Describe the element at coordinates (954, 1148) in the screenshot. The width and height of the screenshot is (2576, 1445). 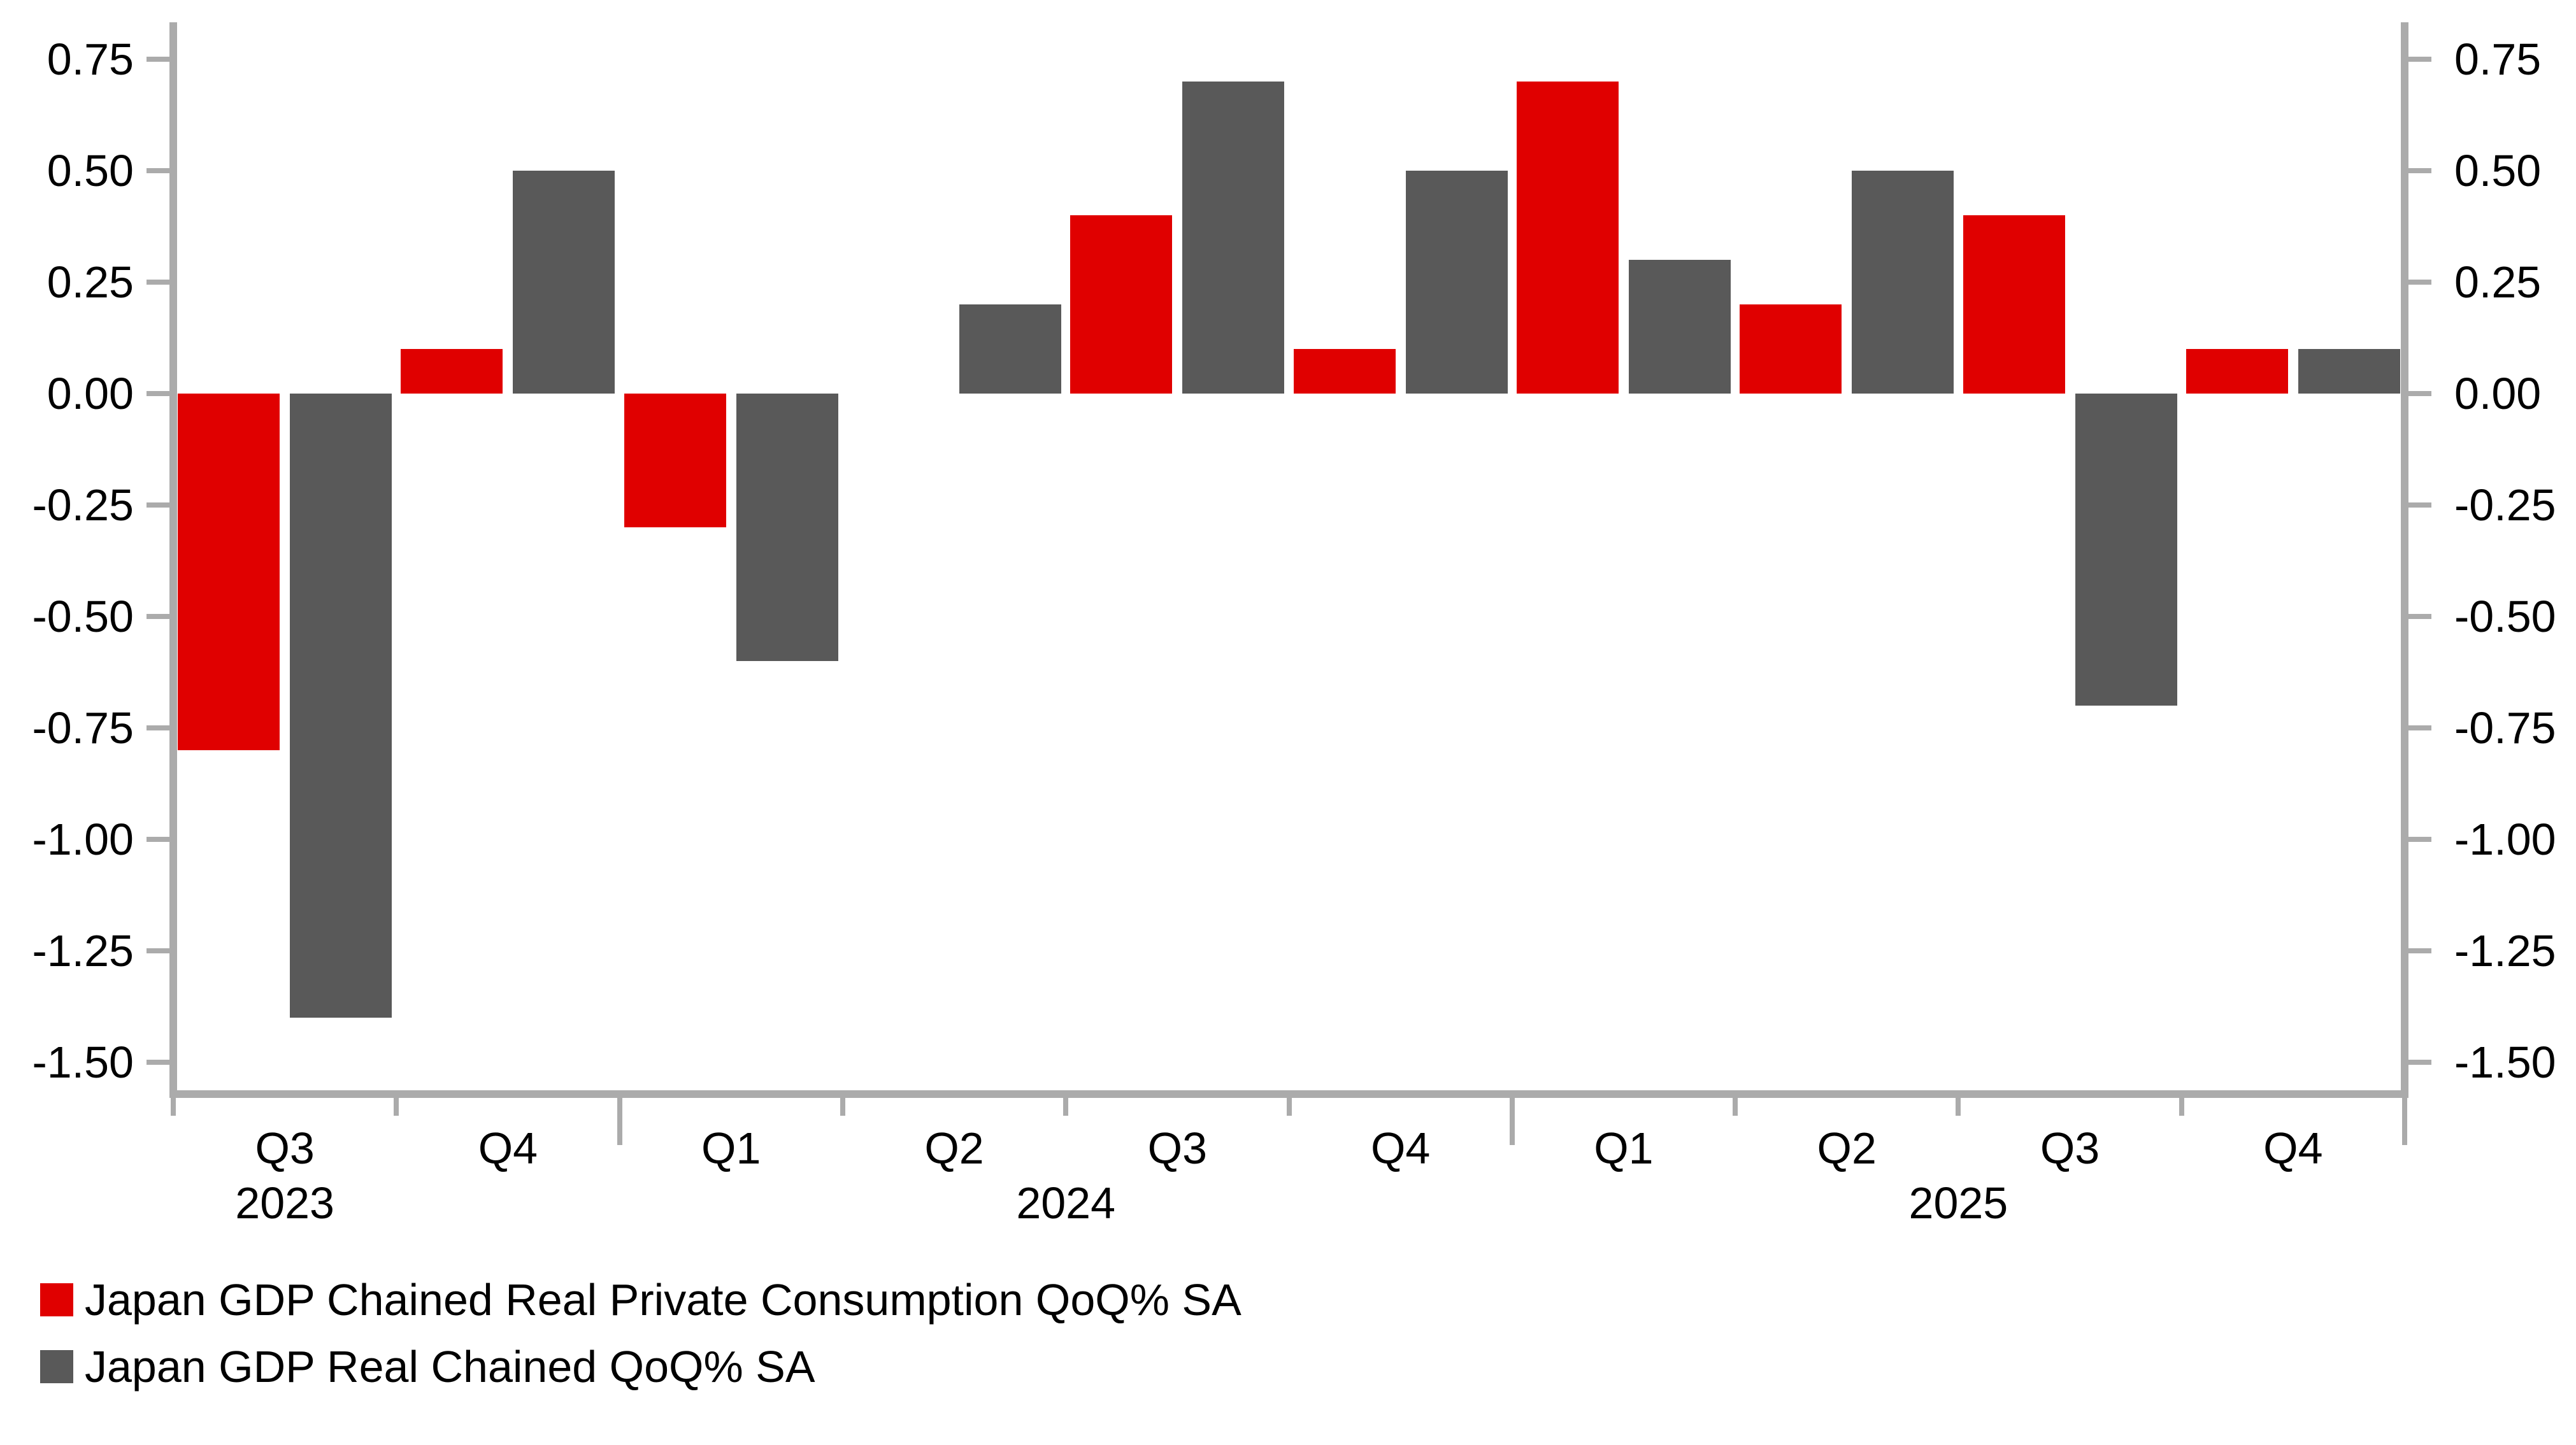
I see `x-tick-label-quarter-2024-q2: Q2` at that location.